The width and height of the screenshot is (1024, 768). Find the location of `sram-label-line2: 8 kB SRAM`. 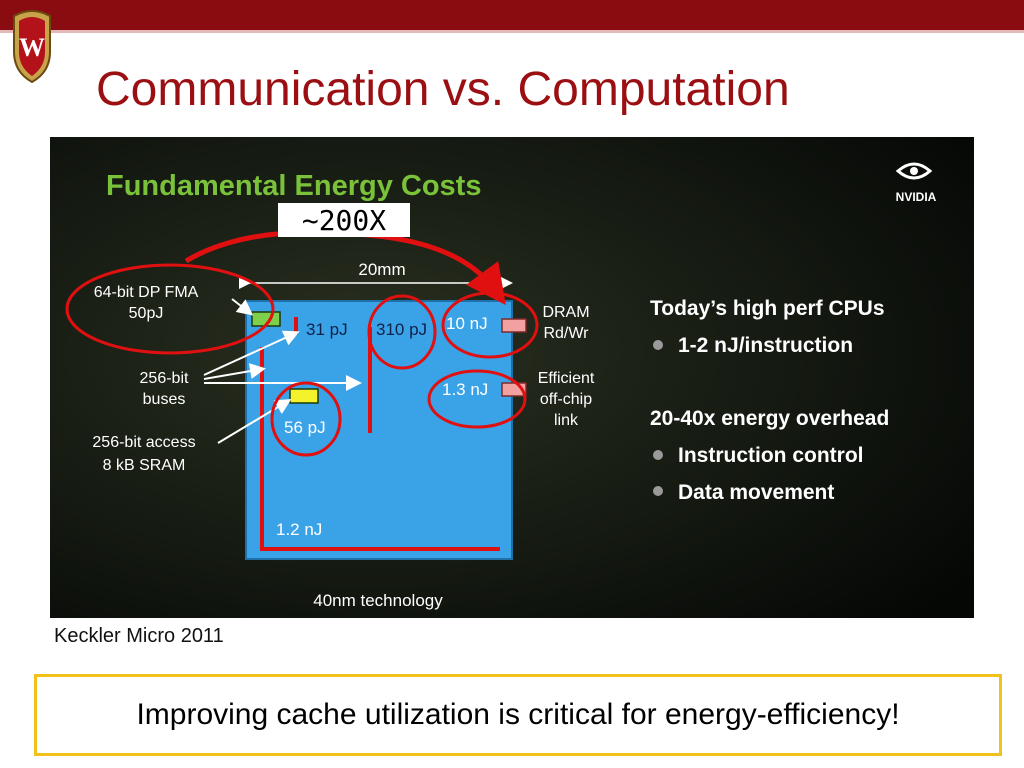

sram-label-line2: 8 kB SRAM is located at coordinates (144, 465).